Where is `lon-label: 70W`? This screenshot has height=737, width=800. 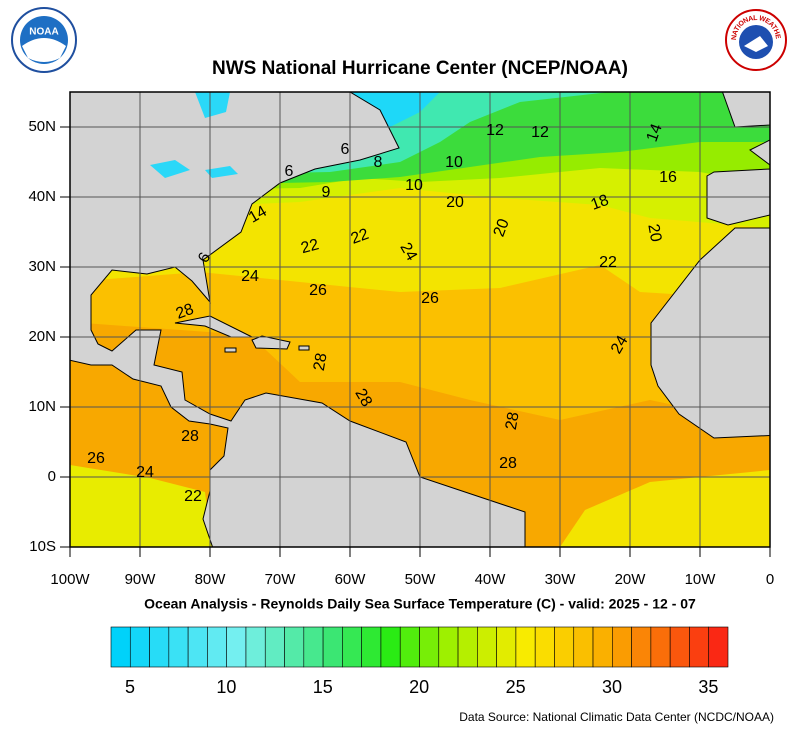 lon-label: 70W is located at coordinates (281, 579).